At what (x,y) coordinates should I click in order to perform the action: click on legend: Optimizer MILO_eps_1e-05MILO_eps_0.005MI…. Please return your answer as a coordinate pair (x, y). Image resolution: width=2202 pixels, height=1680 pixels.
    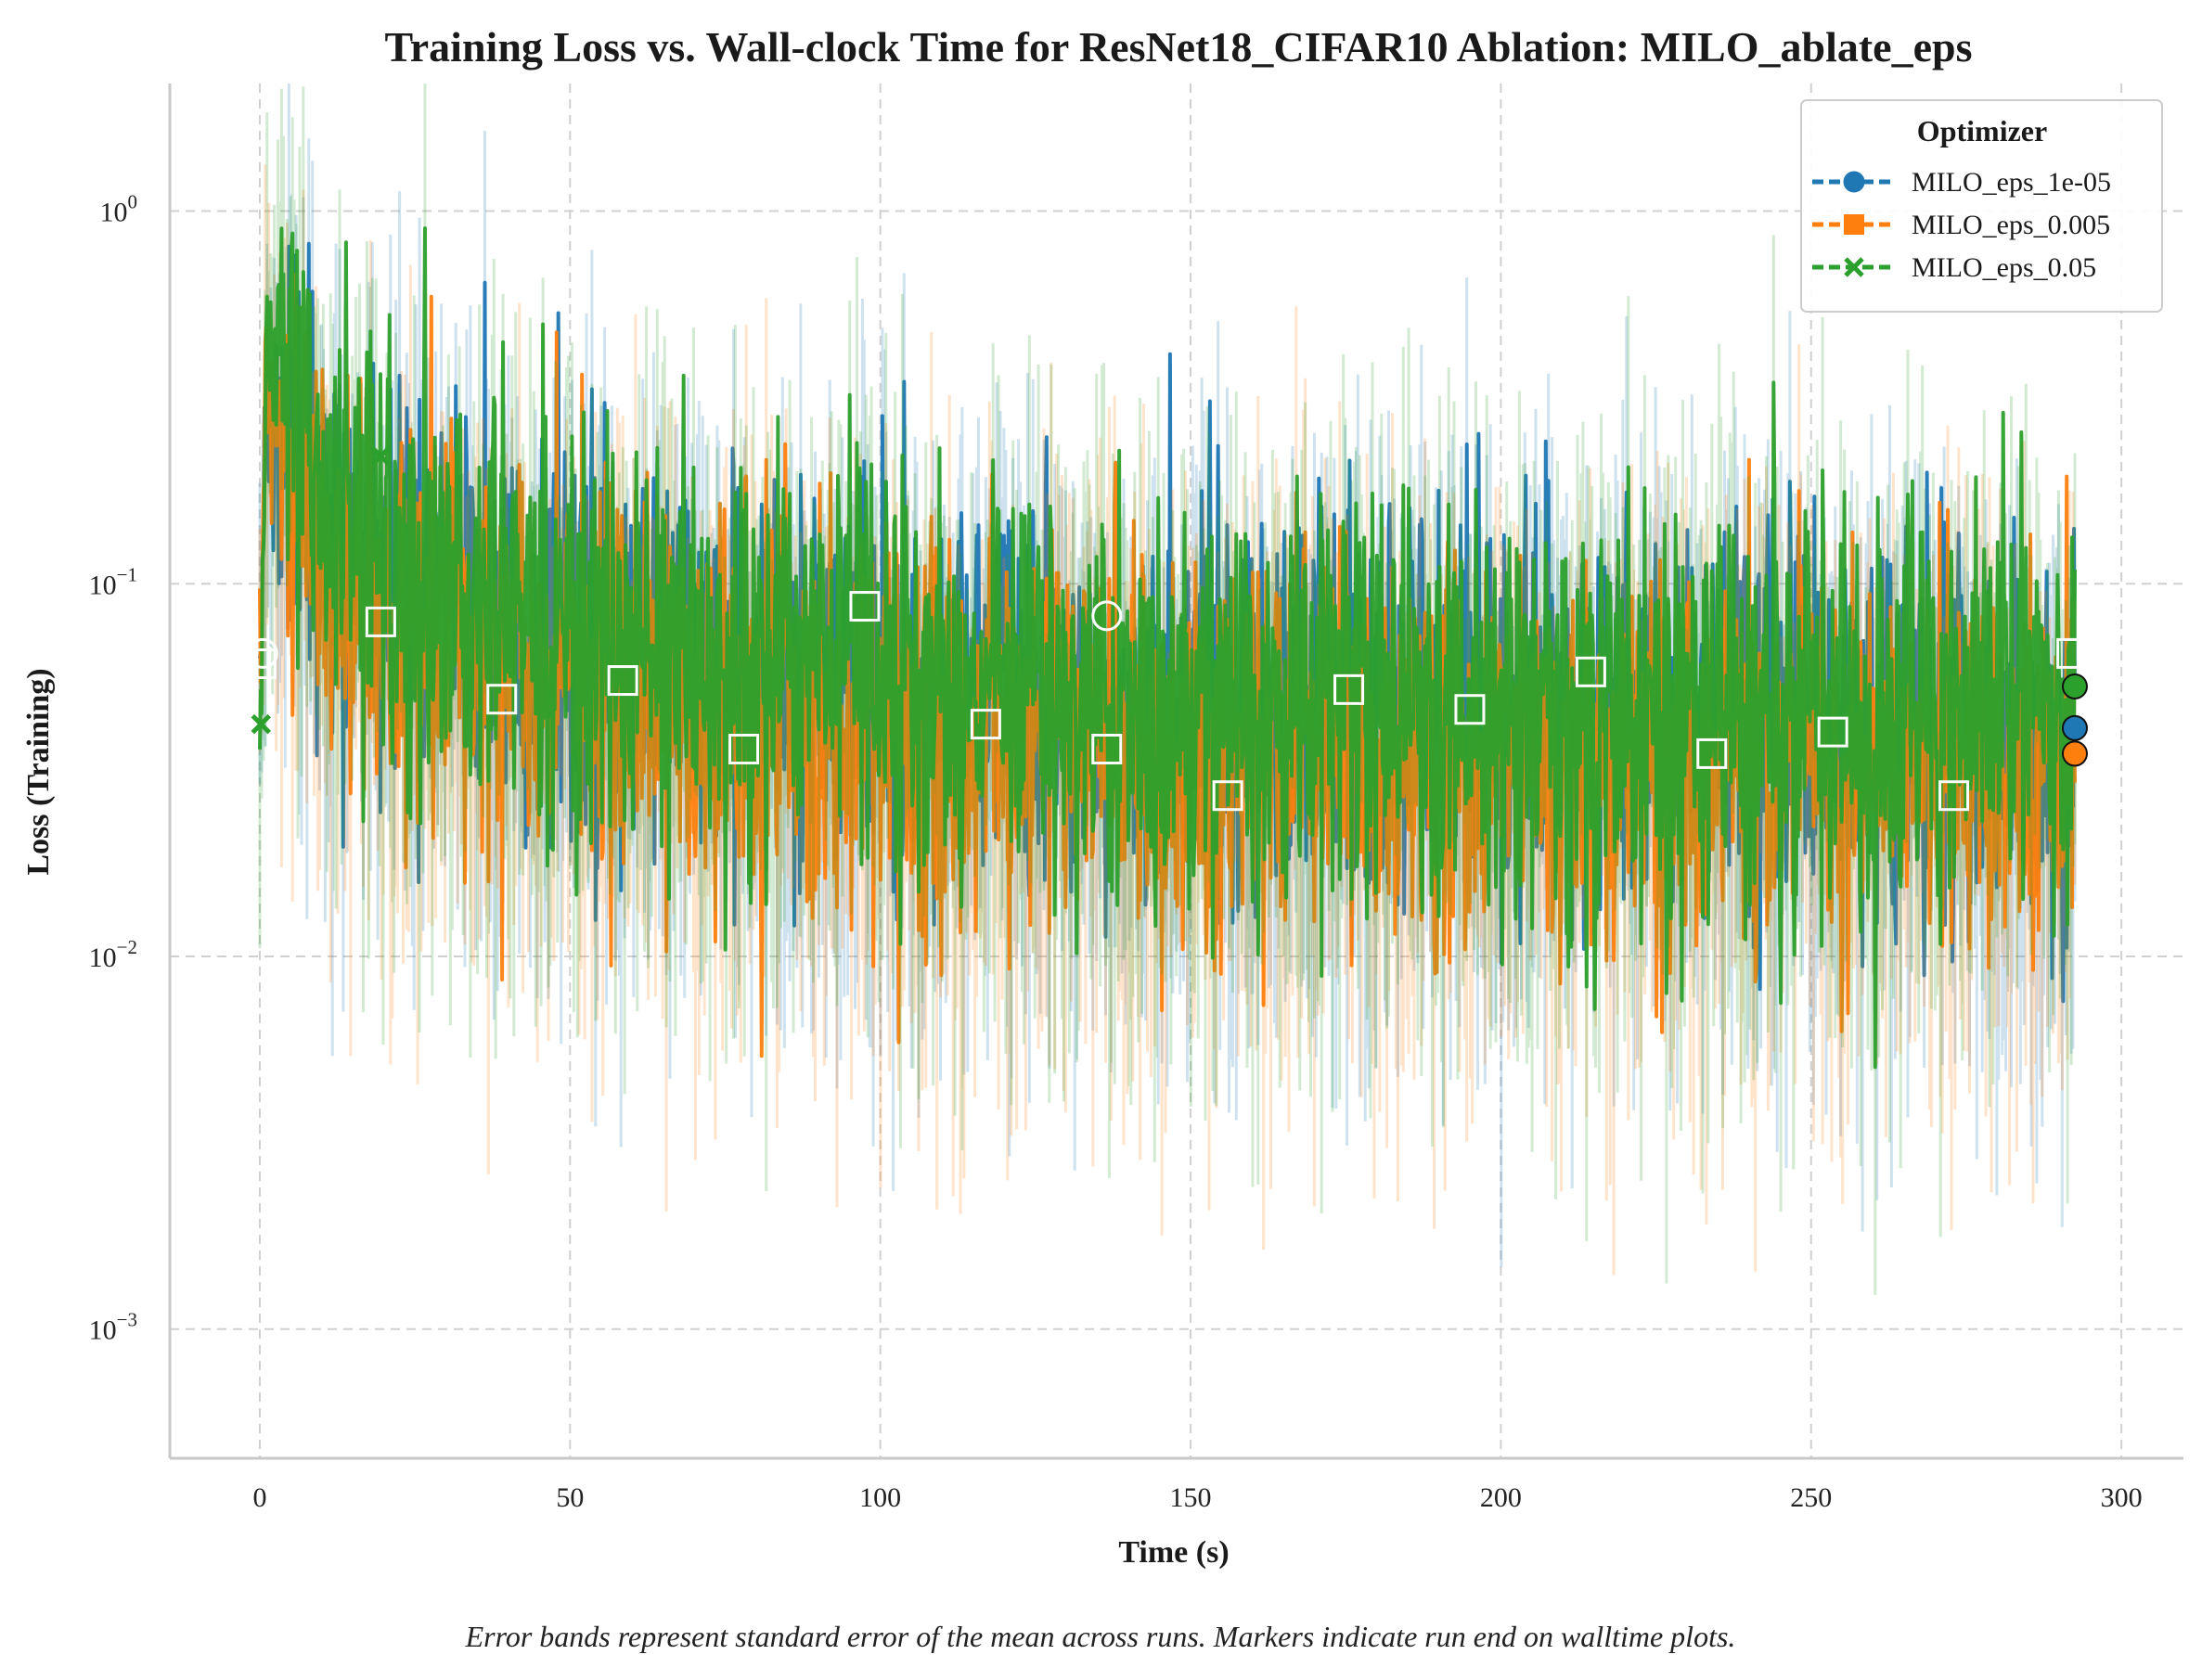
    Looking at the image, I should click on (1982, 206).